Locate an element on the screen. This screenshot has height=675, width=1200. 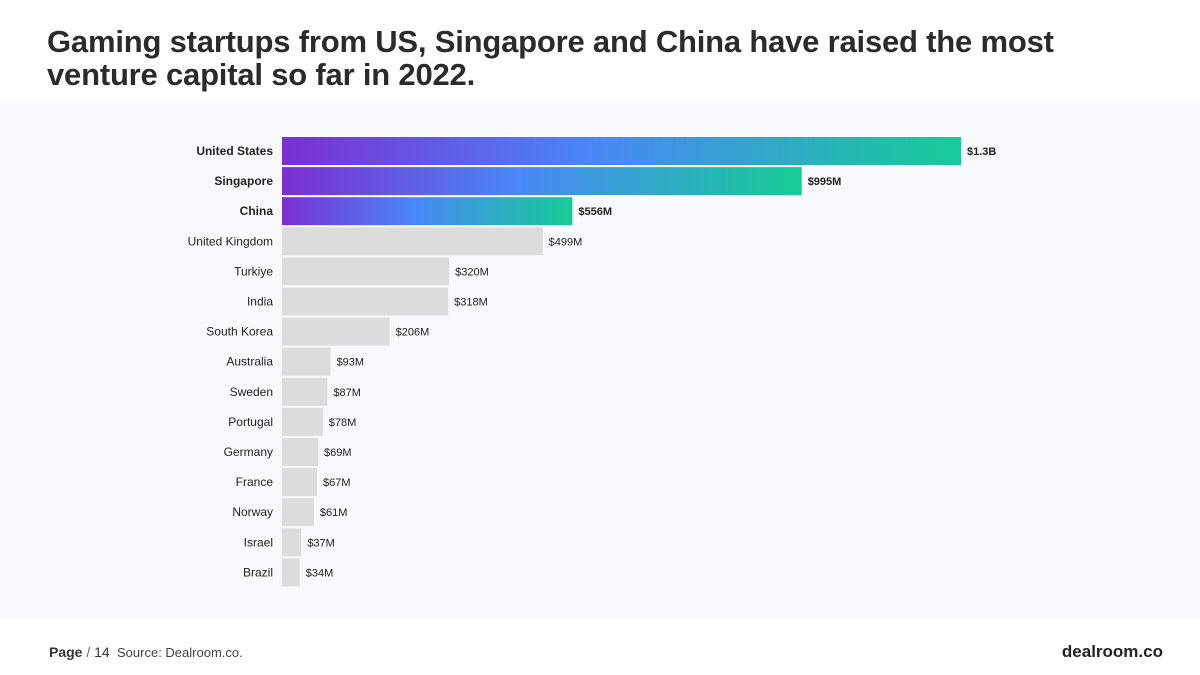
value-label: $34M is located at coordinates (320, 573).